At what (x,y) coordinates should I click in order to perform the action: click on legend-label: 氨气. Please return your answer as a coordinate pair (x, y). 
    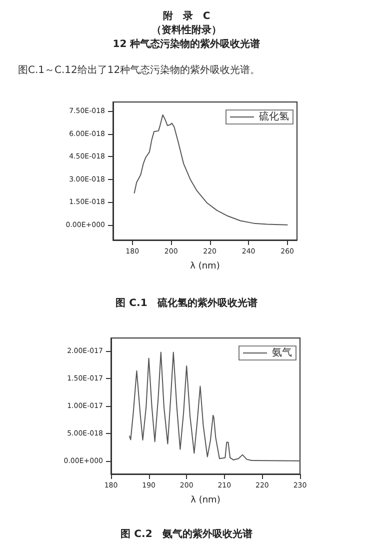
    Looking at the image, I should click on (282, 352).